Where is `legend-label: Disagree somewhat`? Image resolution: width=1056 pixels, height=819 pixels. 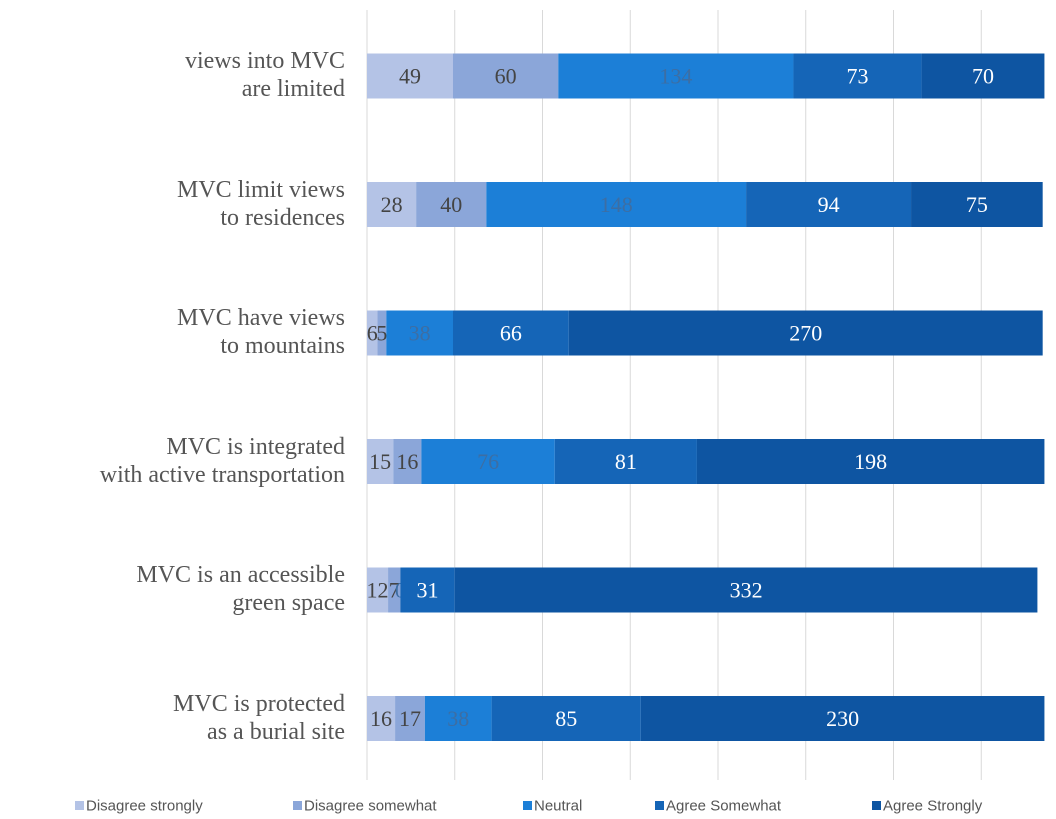 legend-label: Disagree somewhat is located at coordinates (370, 806).